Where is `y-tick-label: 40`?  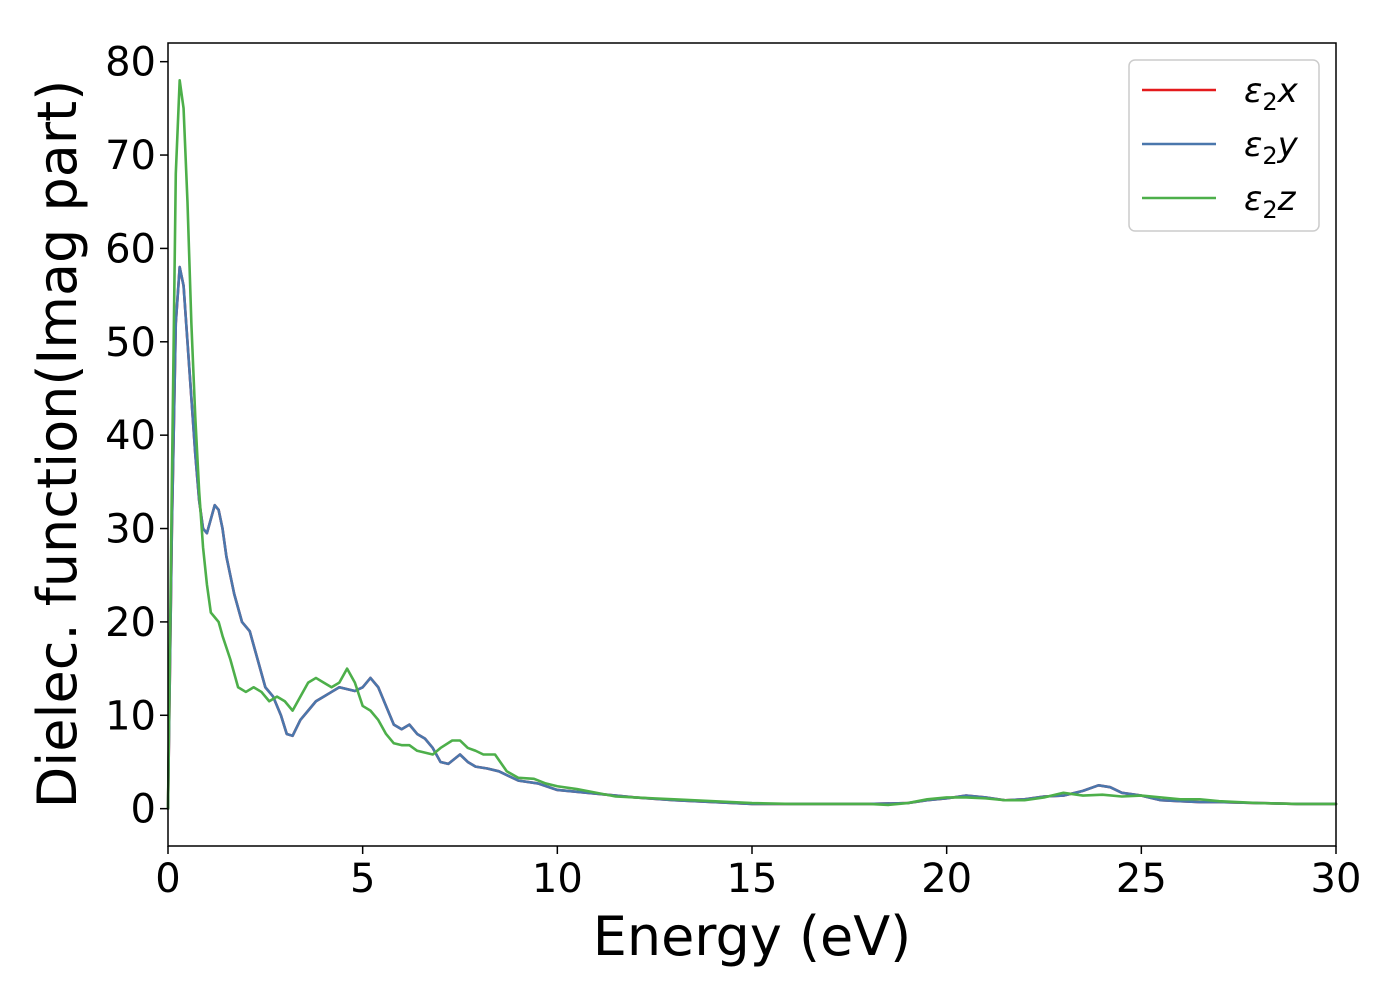
y-tick-label: 40 is located at coordinates (130, 436).